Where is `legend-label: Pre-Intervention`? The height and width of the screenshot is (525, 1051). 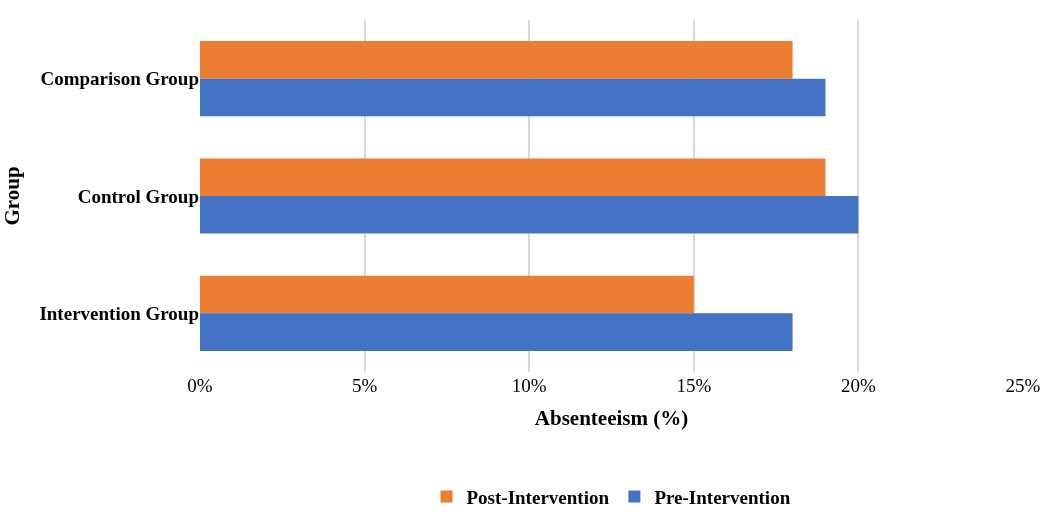
legend-label: Pre-Intervention is located at coordinates (722, 497).